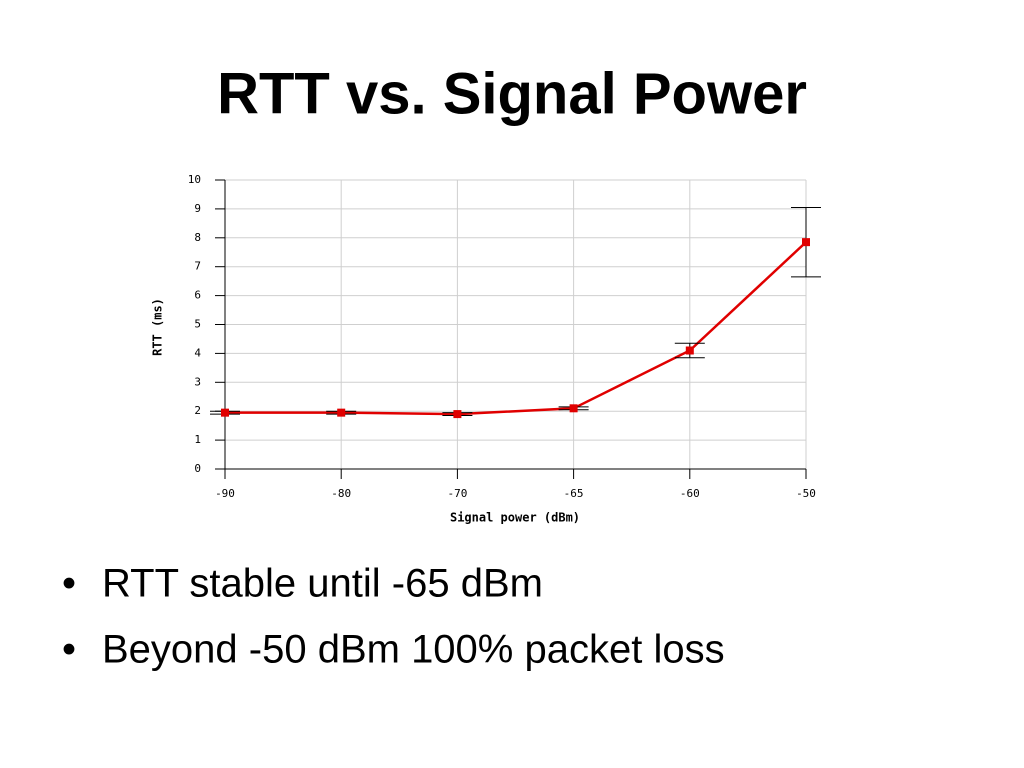  What do you see at coordinates (197, 381) in the screenshot?
I see `y-tick-label: 3` at bounding box center [197, 381].